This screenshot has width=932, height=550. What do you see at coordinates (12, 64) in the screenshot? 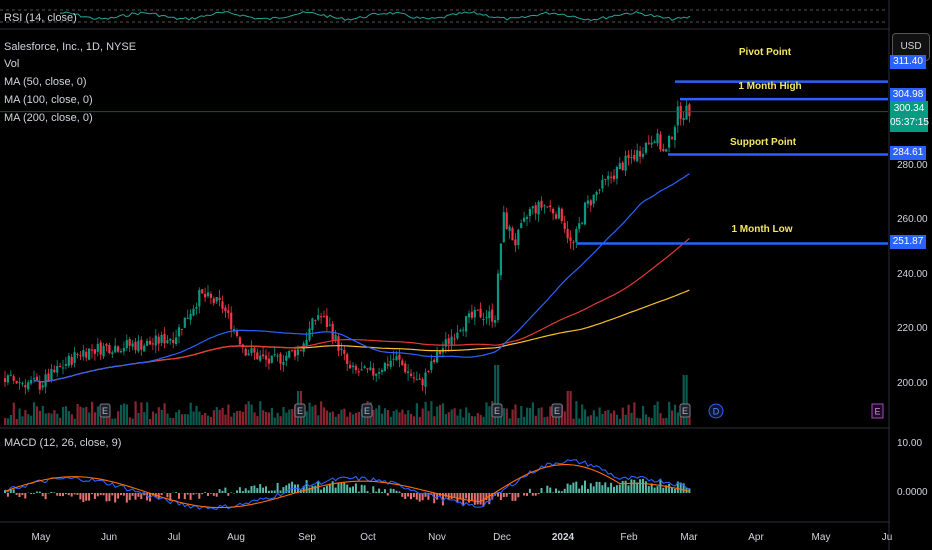
I see `legend-vol: Vol` at bounding box center [12, 64].